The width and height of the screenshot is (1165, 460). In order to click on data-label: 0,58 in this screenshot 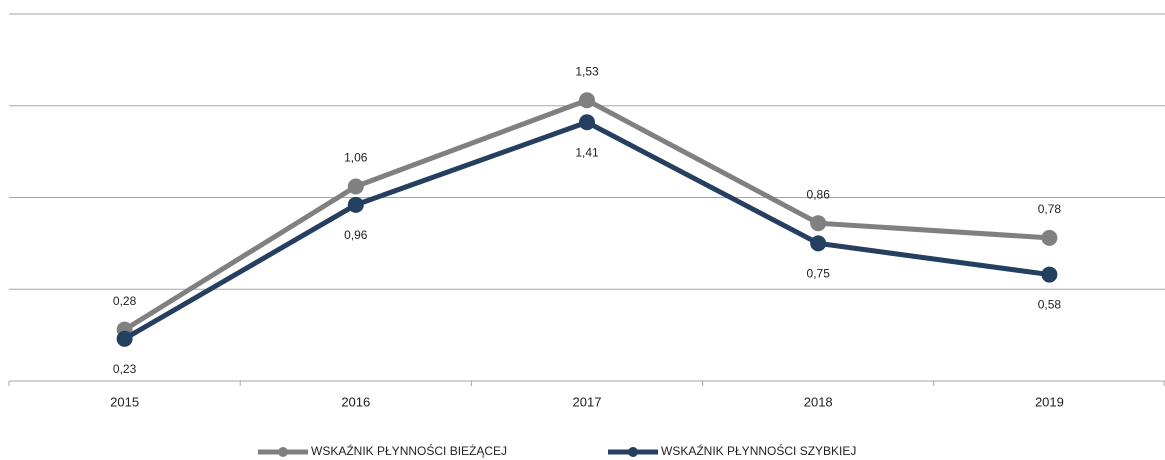, I will do `click(1050, 305)`.